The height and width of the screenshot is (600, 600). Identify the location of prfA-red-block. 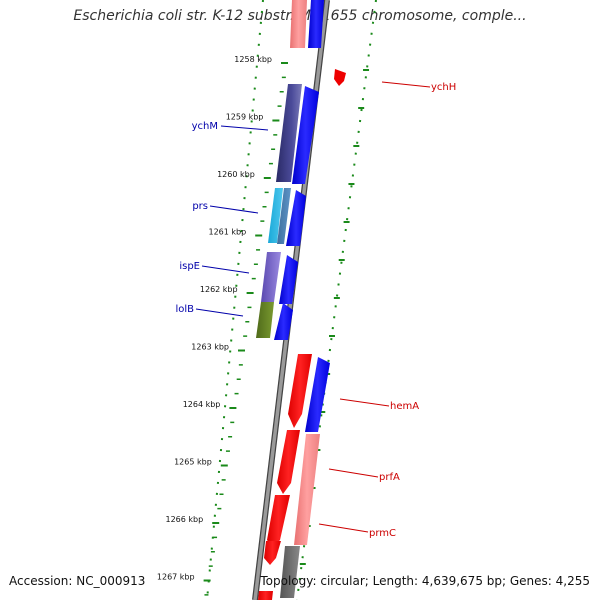
(288, 462).